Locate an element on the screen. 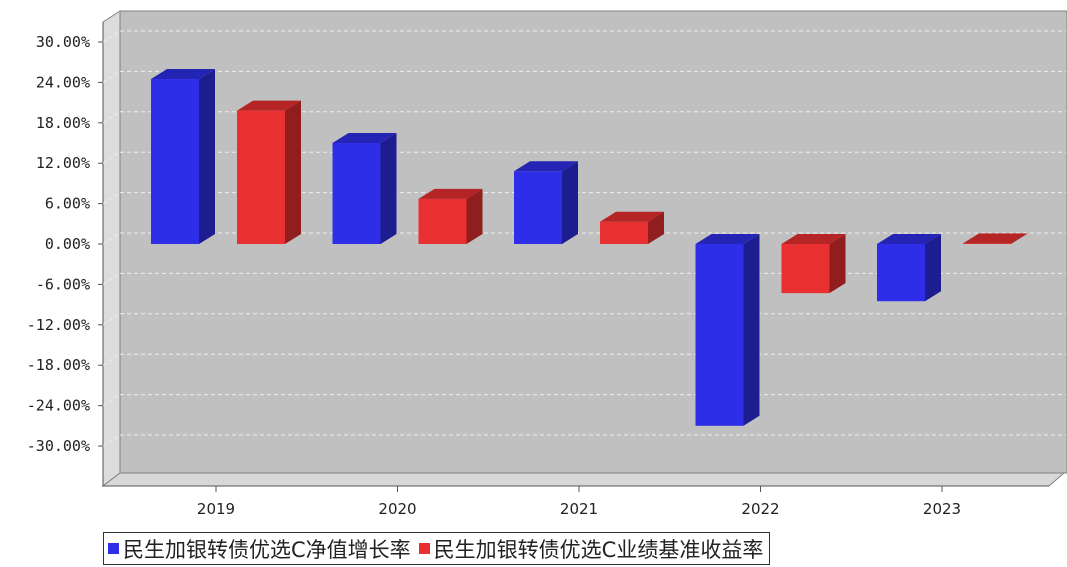 This screenshot has width=1067, height=567. plot-left-wall is located at coordinates (111, 249).